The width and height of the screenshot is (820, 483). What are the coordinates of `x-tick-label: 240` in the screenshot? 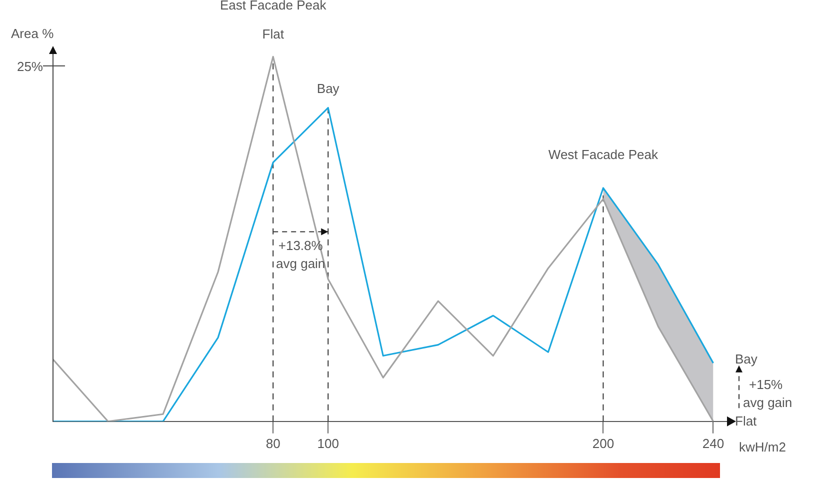 It's located at (713, 443).